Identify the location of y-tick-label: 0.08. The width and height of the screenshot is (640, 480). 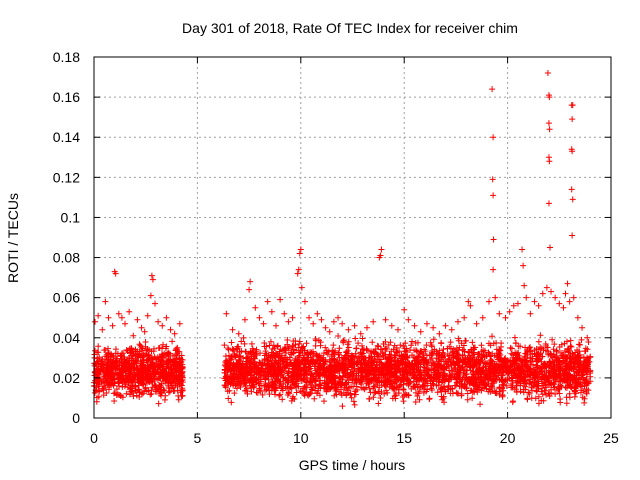
(66, 258).